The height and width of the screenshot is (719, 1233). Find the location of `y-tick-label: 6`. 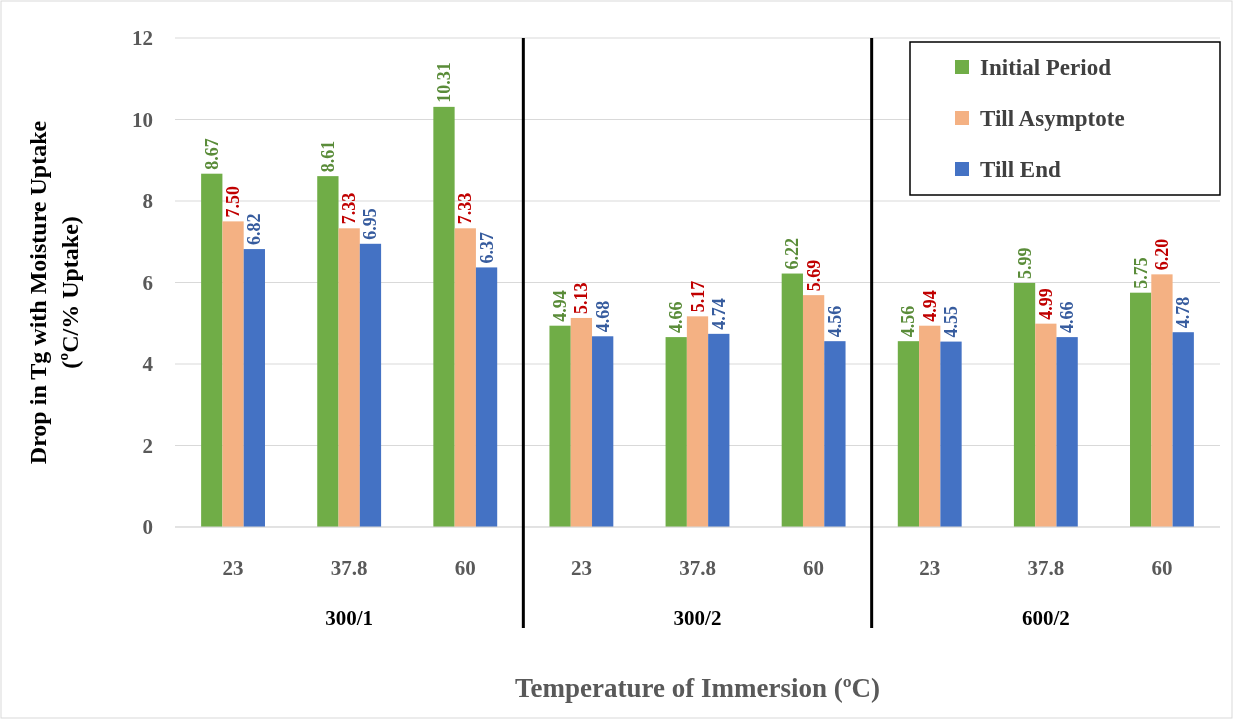

y-tick-label: 6 is located at coordinates (147, 282).